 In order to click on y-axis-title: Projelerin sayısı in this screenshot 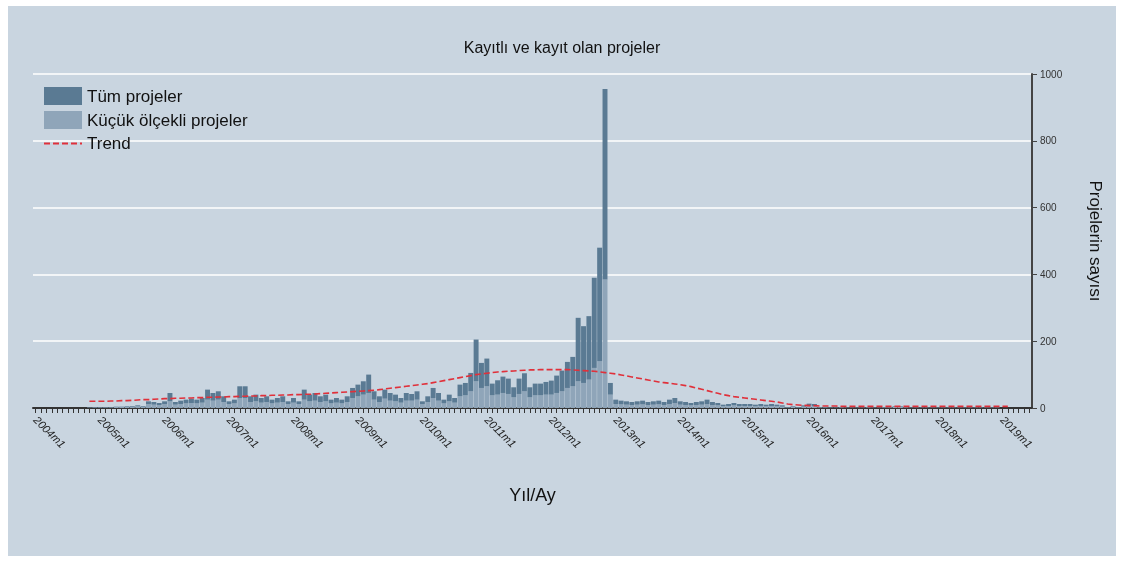, I will do `click(1095, 241)`.